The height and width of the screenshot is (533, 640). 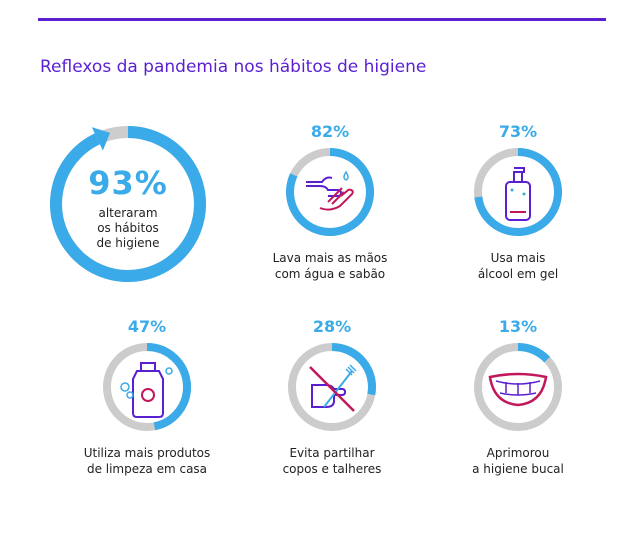 I want to click on hands-washing-icon, so click(x=330, y=190).